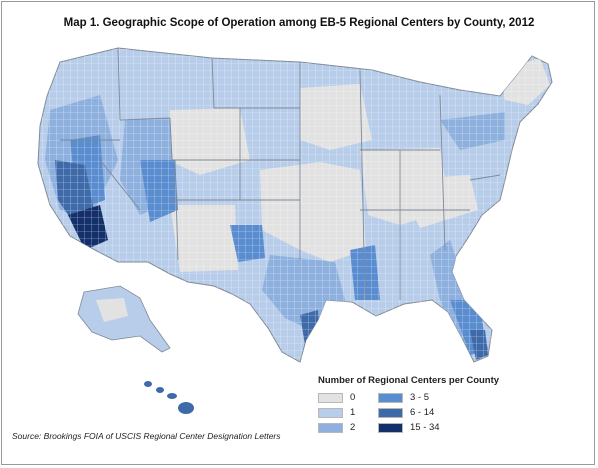 This screenshot has height=468, width=598. Describe the element at coordinates (409, 427) in the screenshot. I see `legend-item-5: 15 - 34` at that location.